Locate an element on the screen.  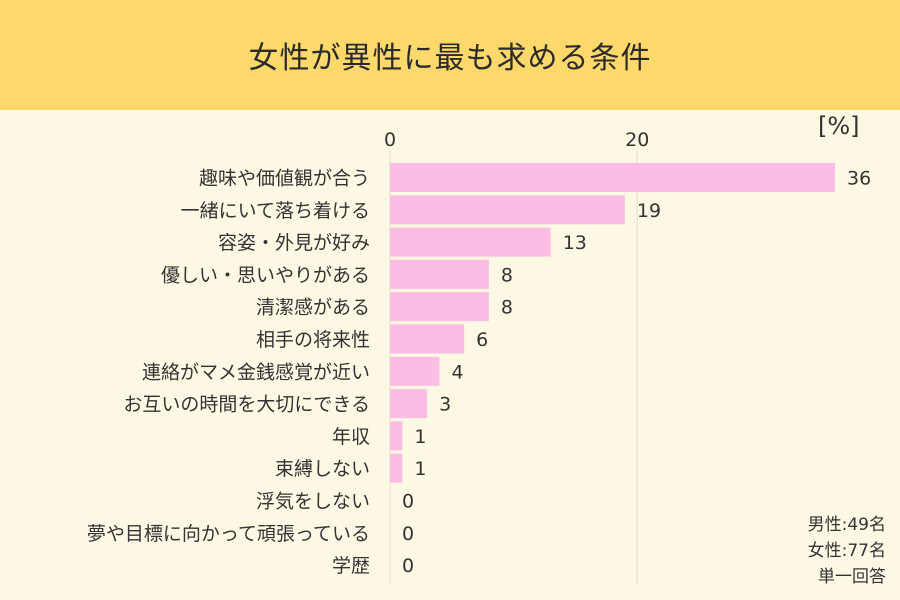
category-label: 趣味や価値観が合う is located at coordinates (284, 179).